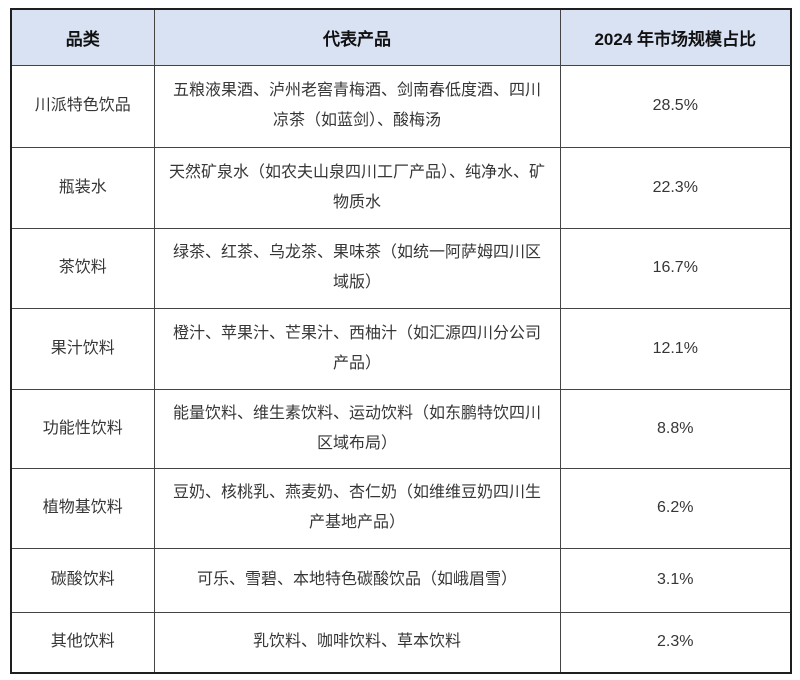  What do you see at coordinates (675, 508) in the screenshot?
I see `share-cell: 6.2%` at bounding box center [675, 508].